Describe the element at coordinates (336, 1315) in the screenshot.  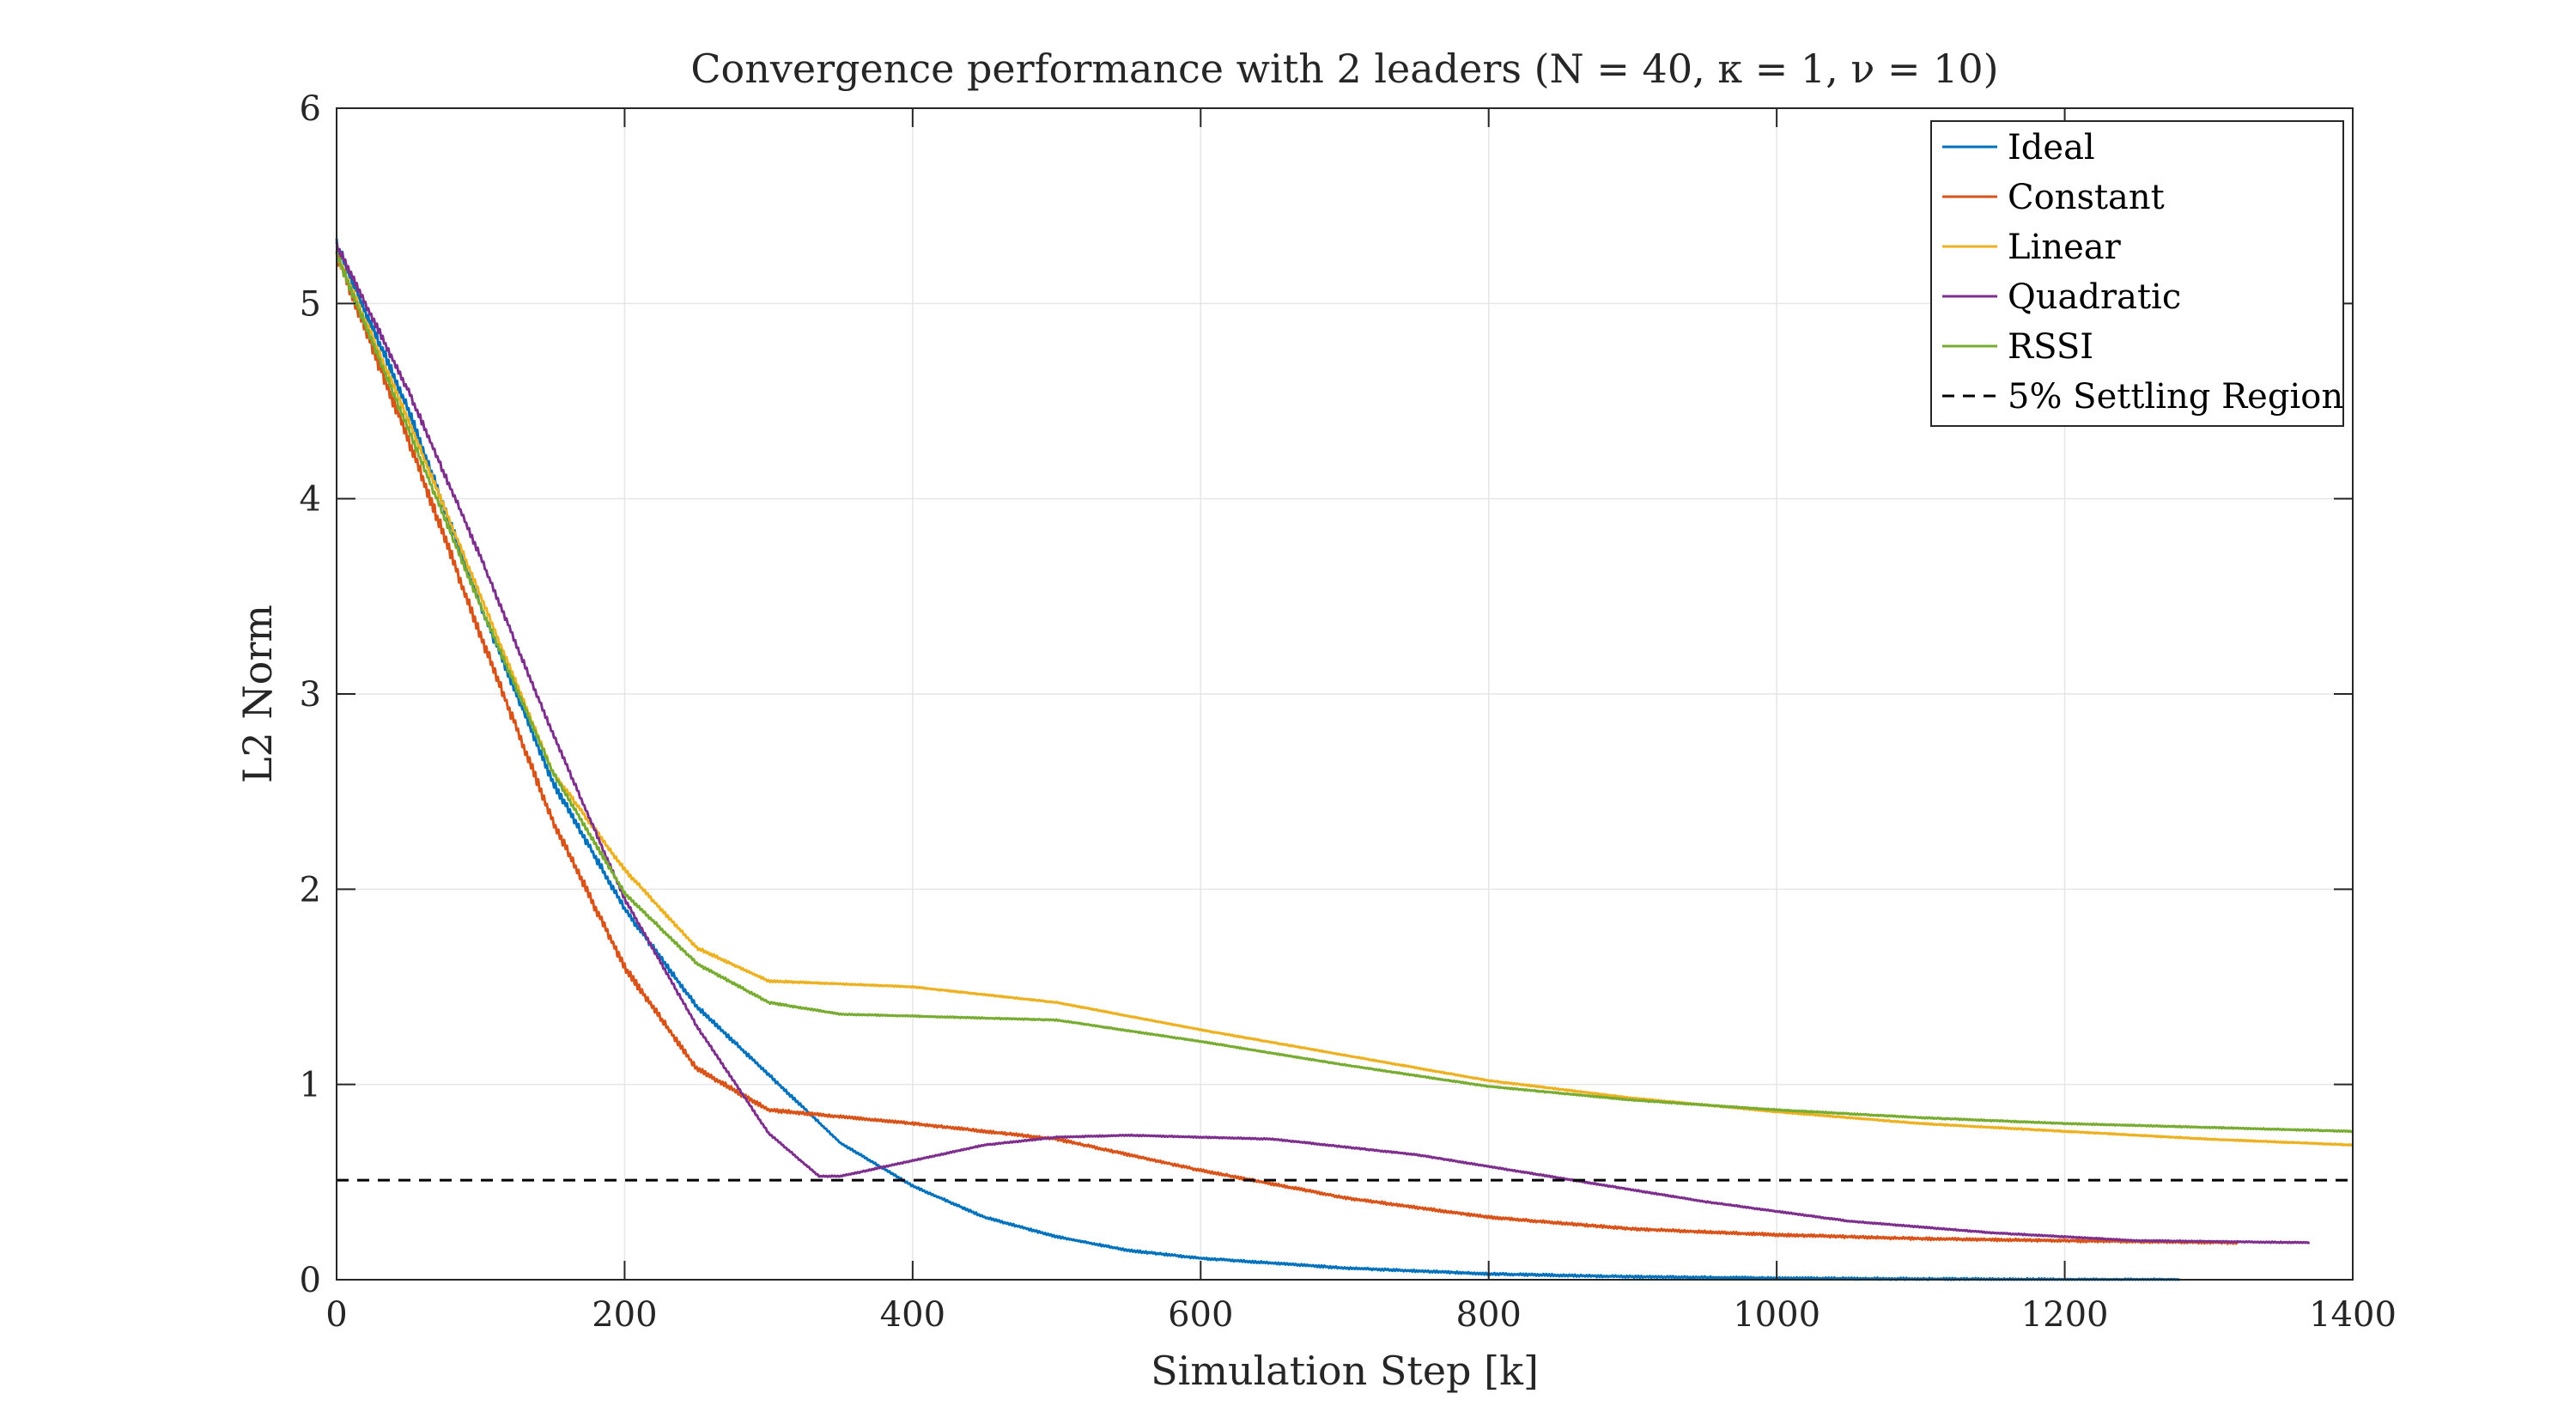
I see `x-tick-label: 0` at that location.